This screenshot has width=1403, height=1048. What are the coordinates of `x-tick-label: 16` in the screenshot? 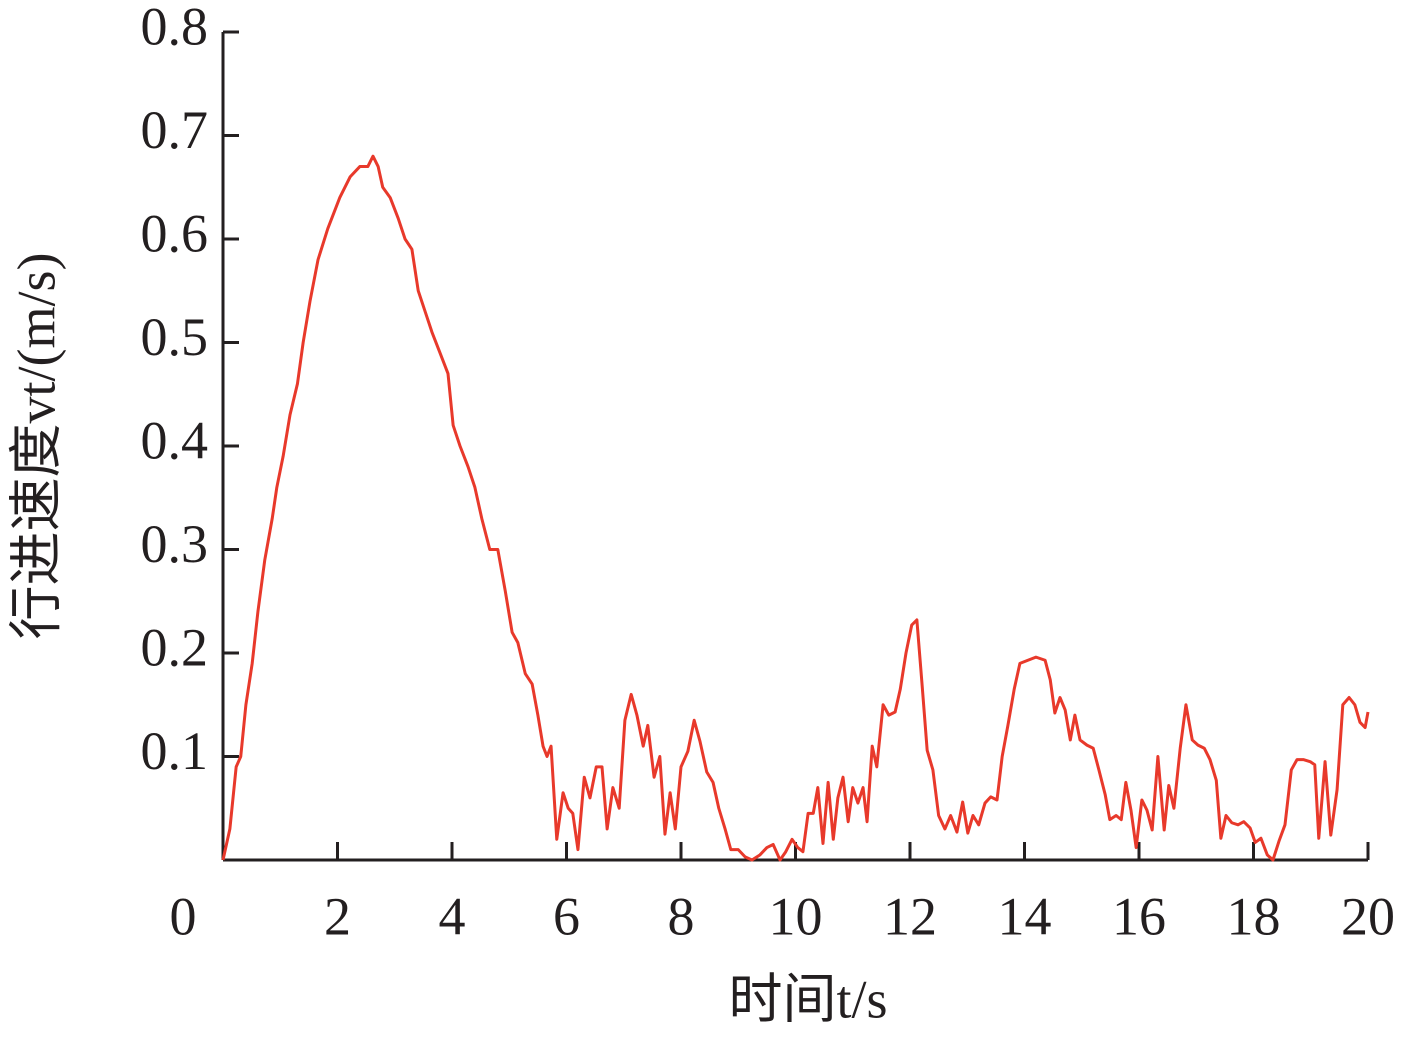 It's located at (1139, 916).